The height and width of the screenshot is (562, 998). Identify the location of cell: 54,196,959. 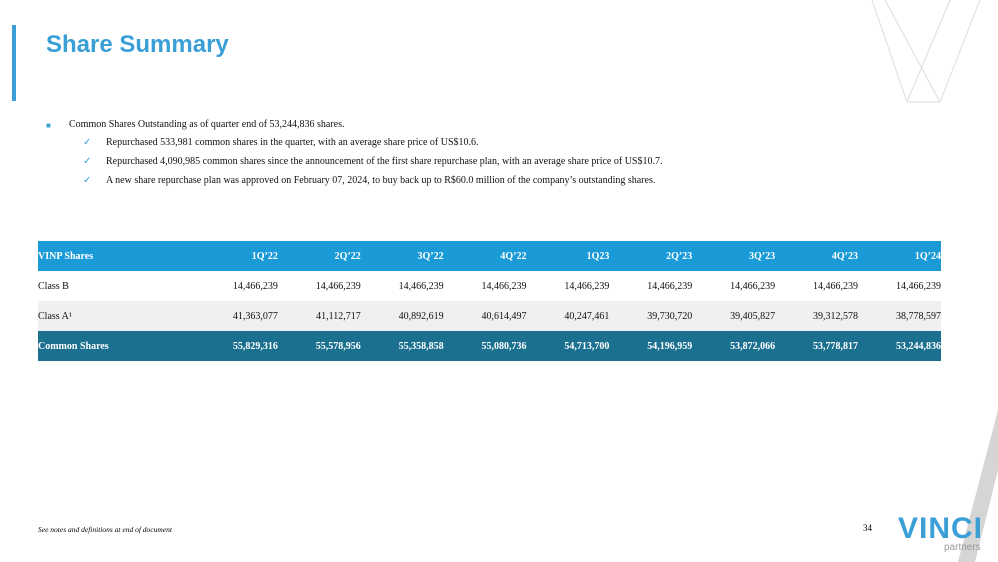
(651, 346).